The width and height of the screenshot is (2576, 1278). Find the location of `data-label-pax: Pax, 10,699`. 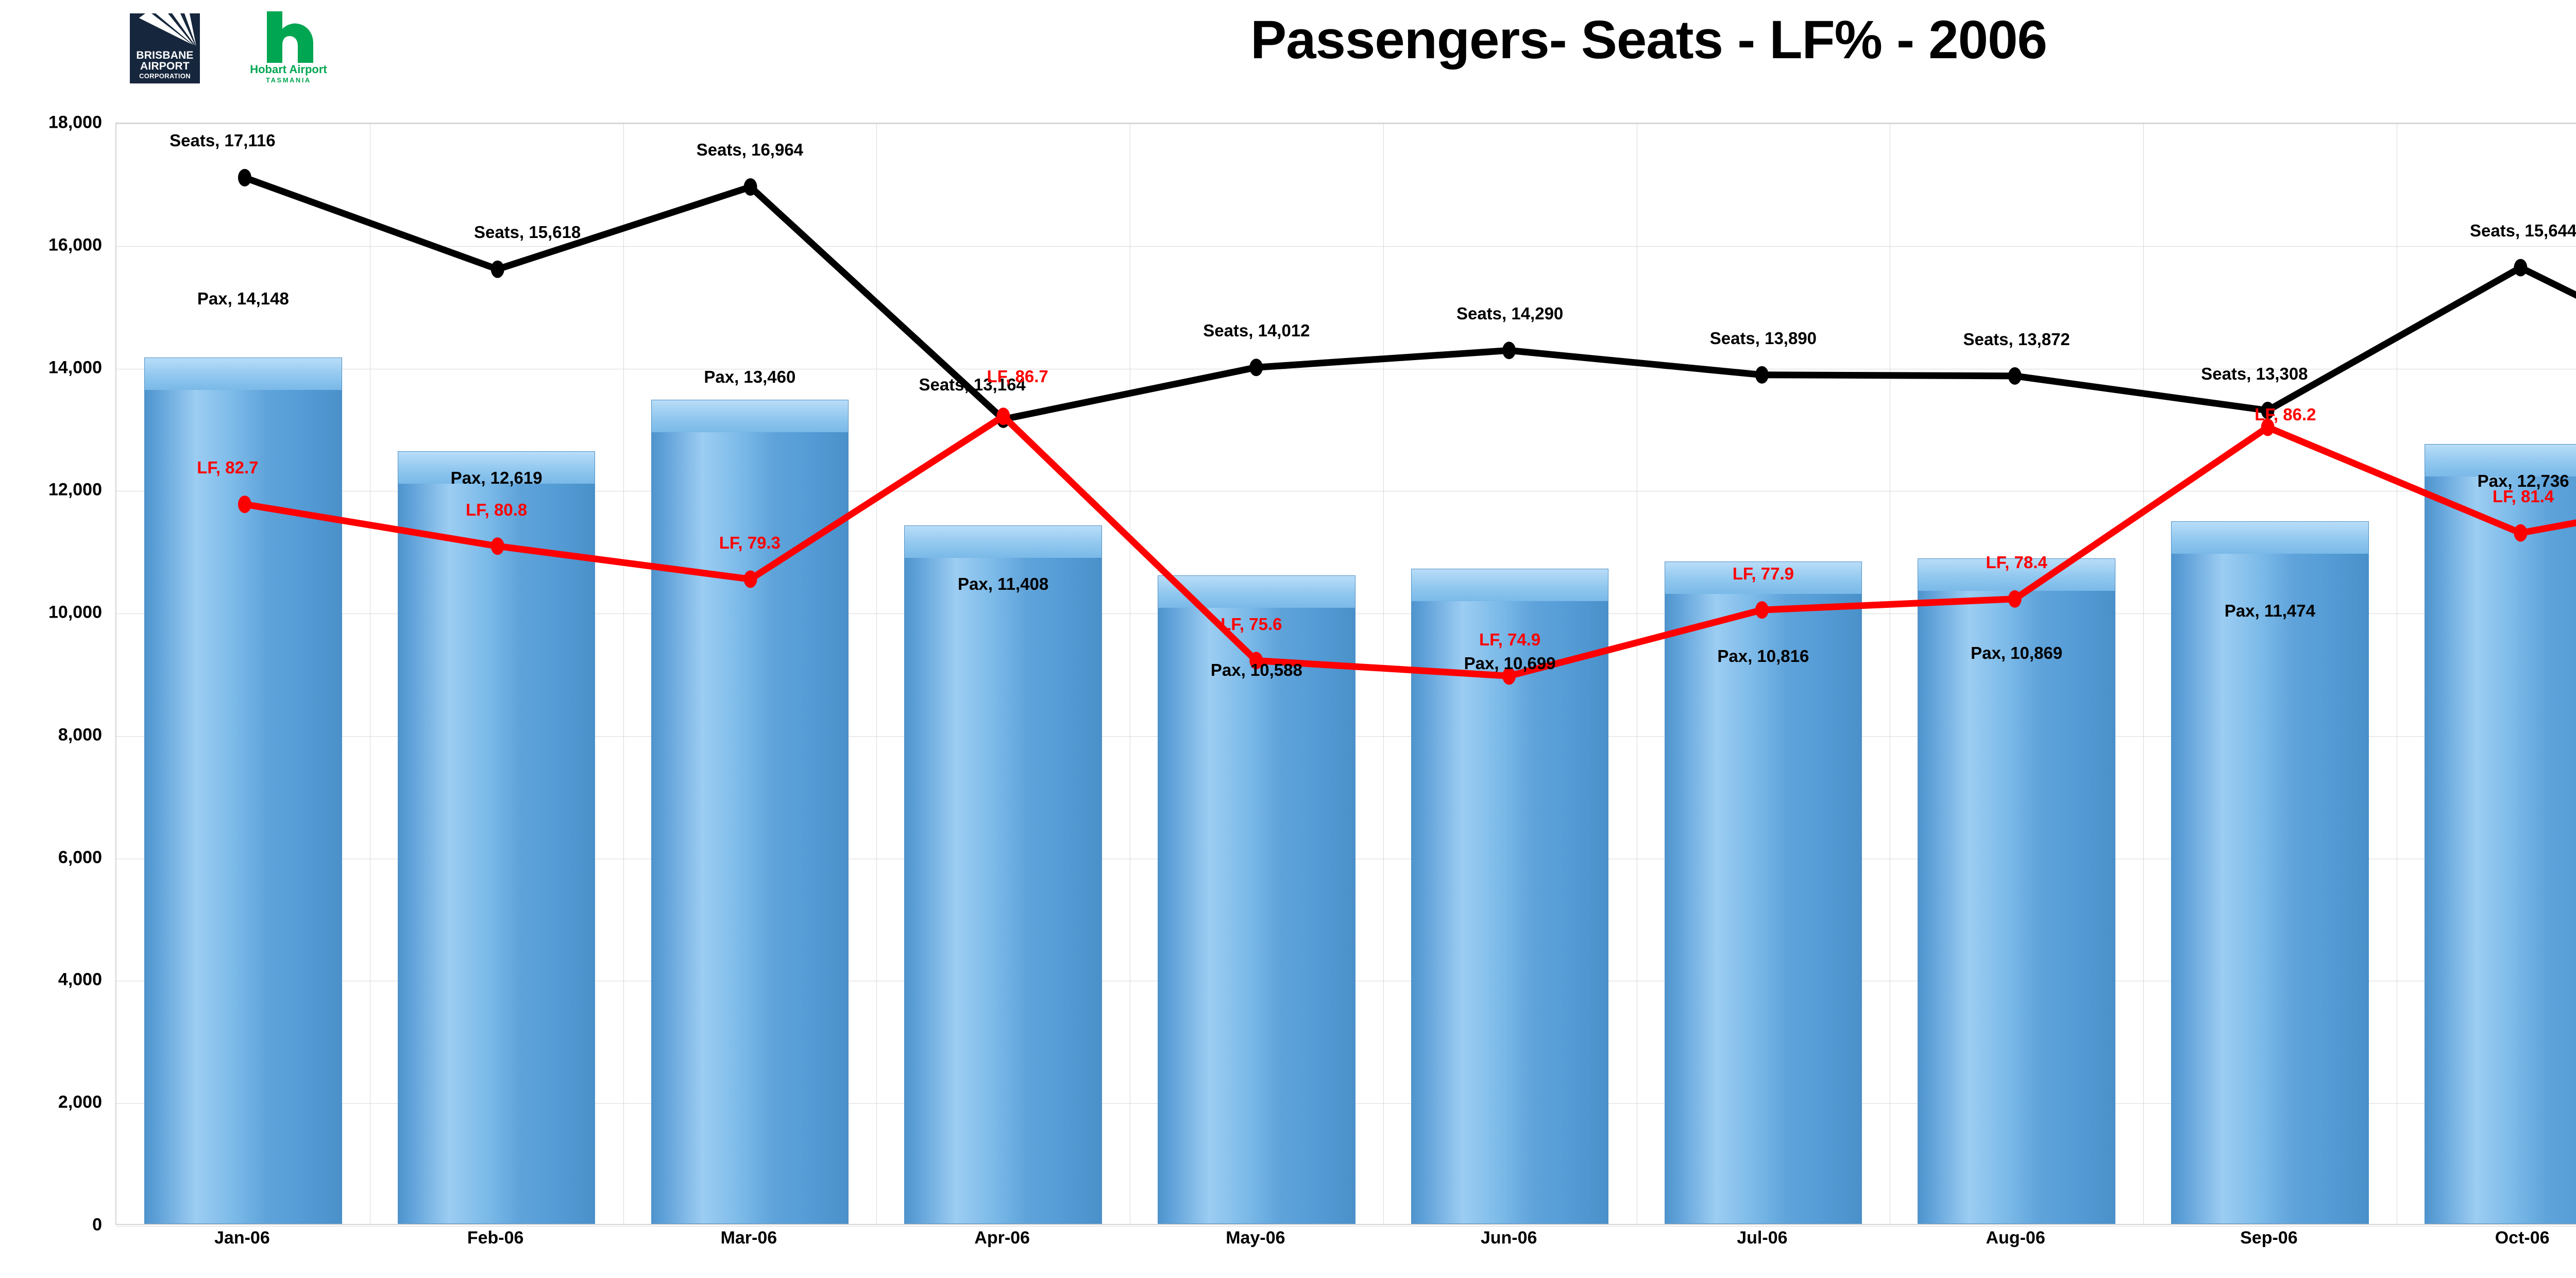

data-label-pax: Pax, 10,699 is located at coordinates (1510, 663).